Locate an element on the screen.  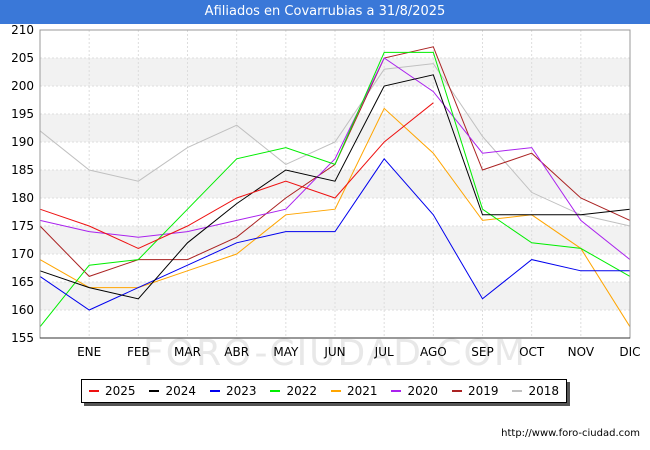
legend-item-2023: 2023 is located at coordinates (233, 391).